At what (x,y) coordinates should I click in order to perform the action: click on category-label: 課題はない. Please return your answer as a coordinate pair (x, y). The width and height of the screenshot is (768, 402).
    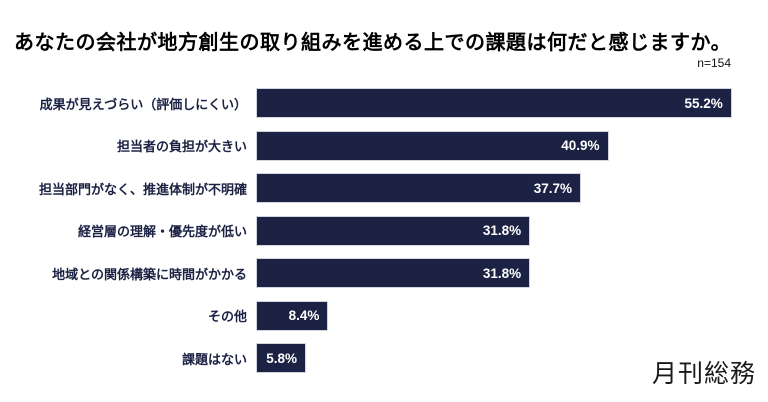
    Looking at the image, I should click on (214, 359).